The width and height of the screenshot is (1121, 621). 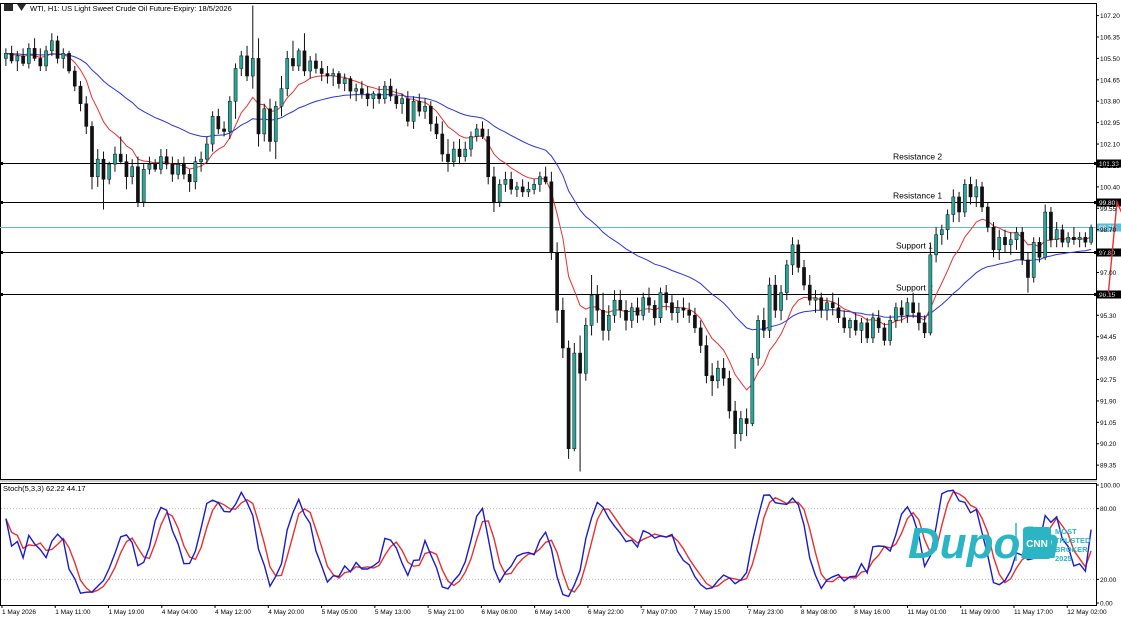 I want to click on award-line-4: 2025, so click(x=1063, y=558).